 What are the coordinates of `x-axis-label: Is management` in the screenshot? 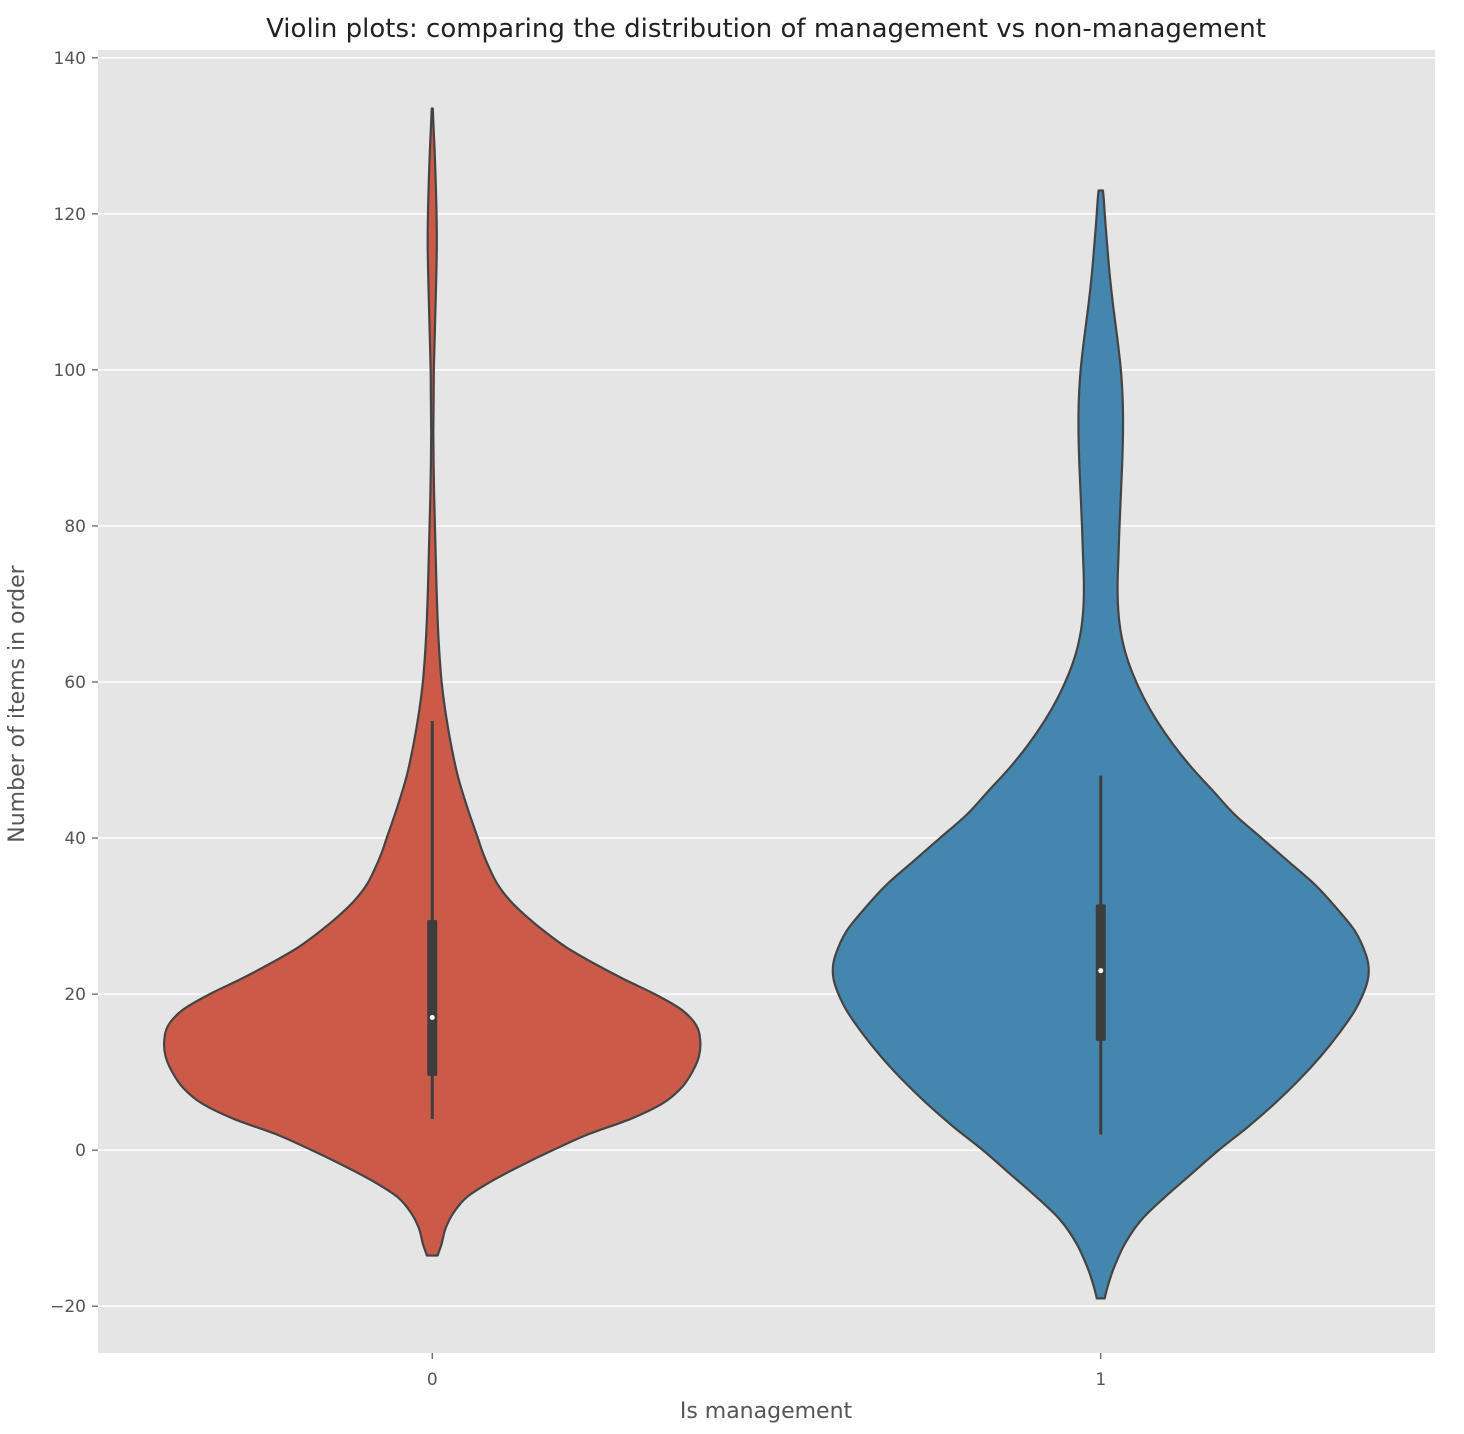 It's located at (766, 1411).